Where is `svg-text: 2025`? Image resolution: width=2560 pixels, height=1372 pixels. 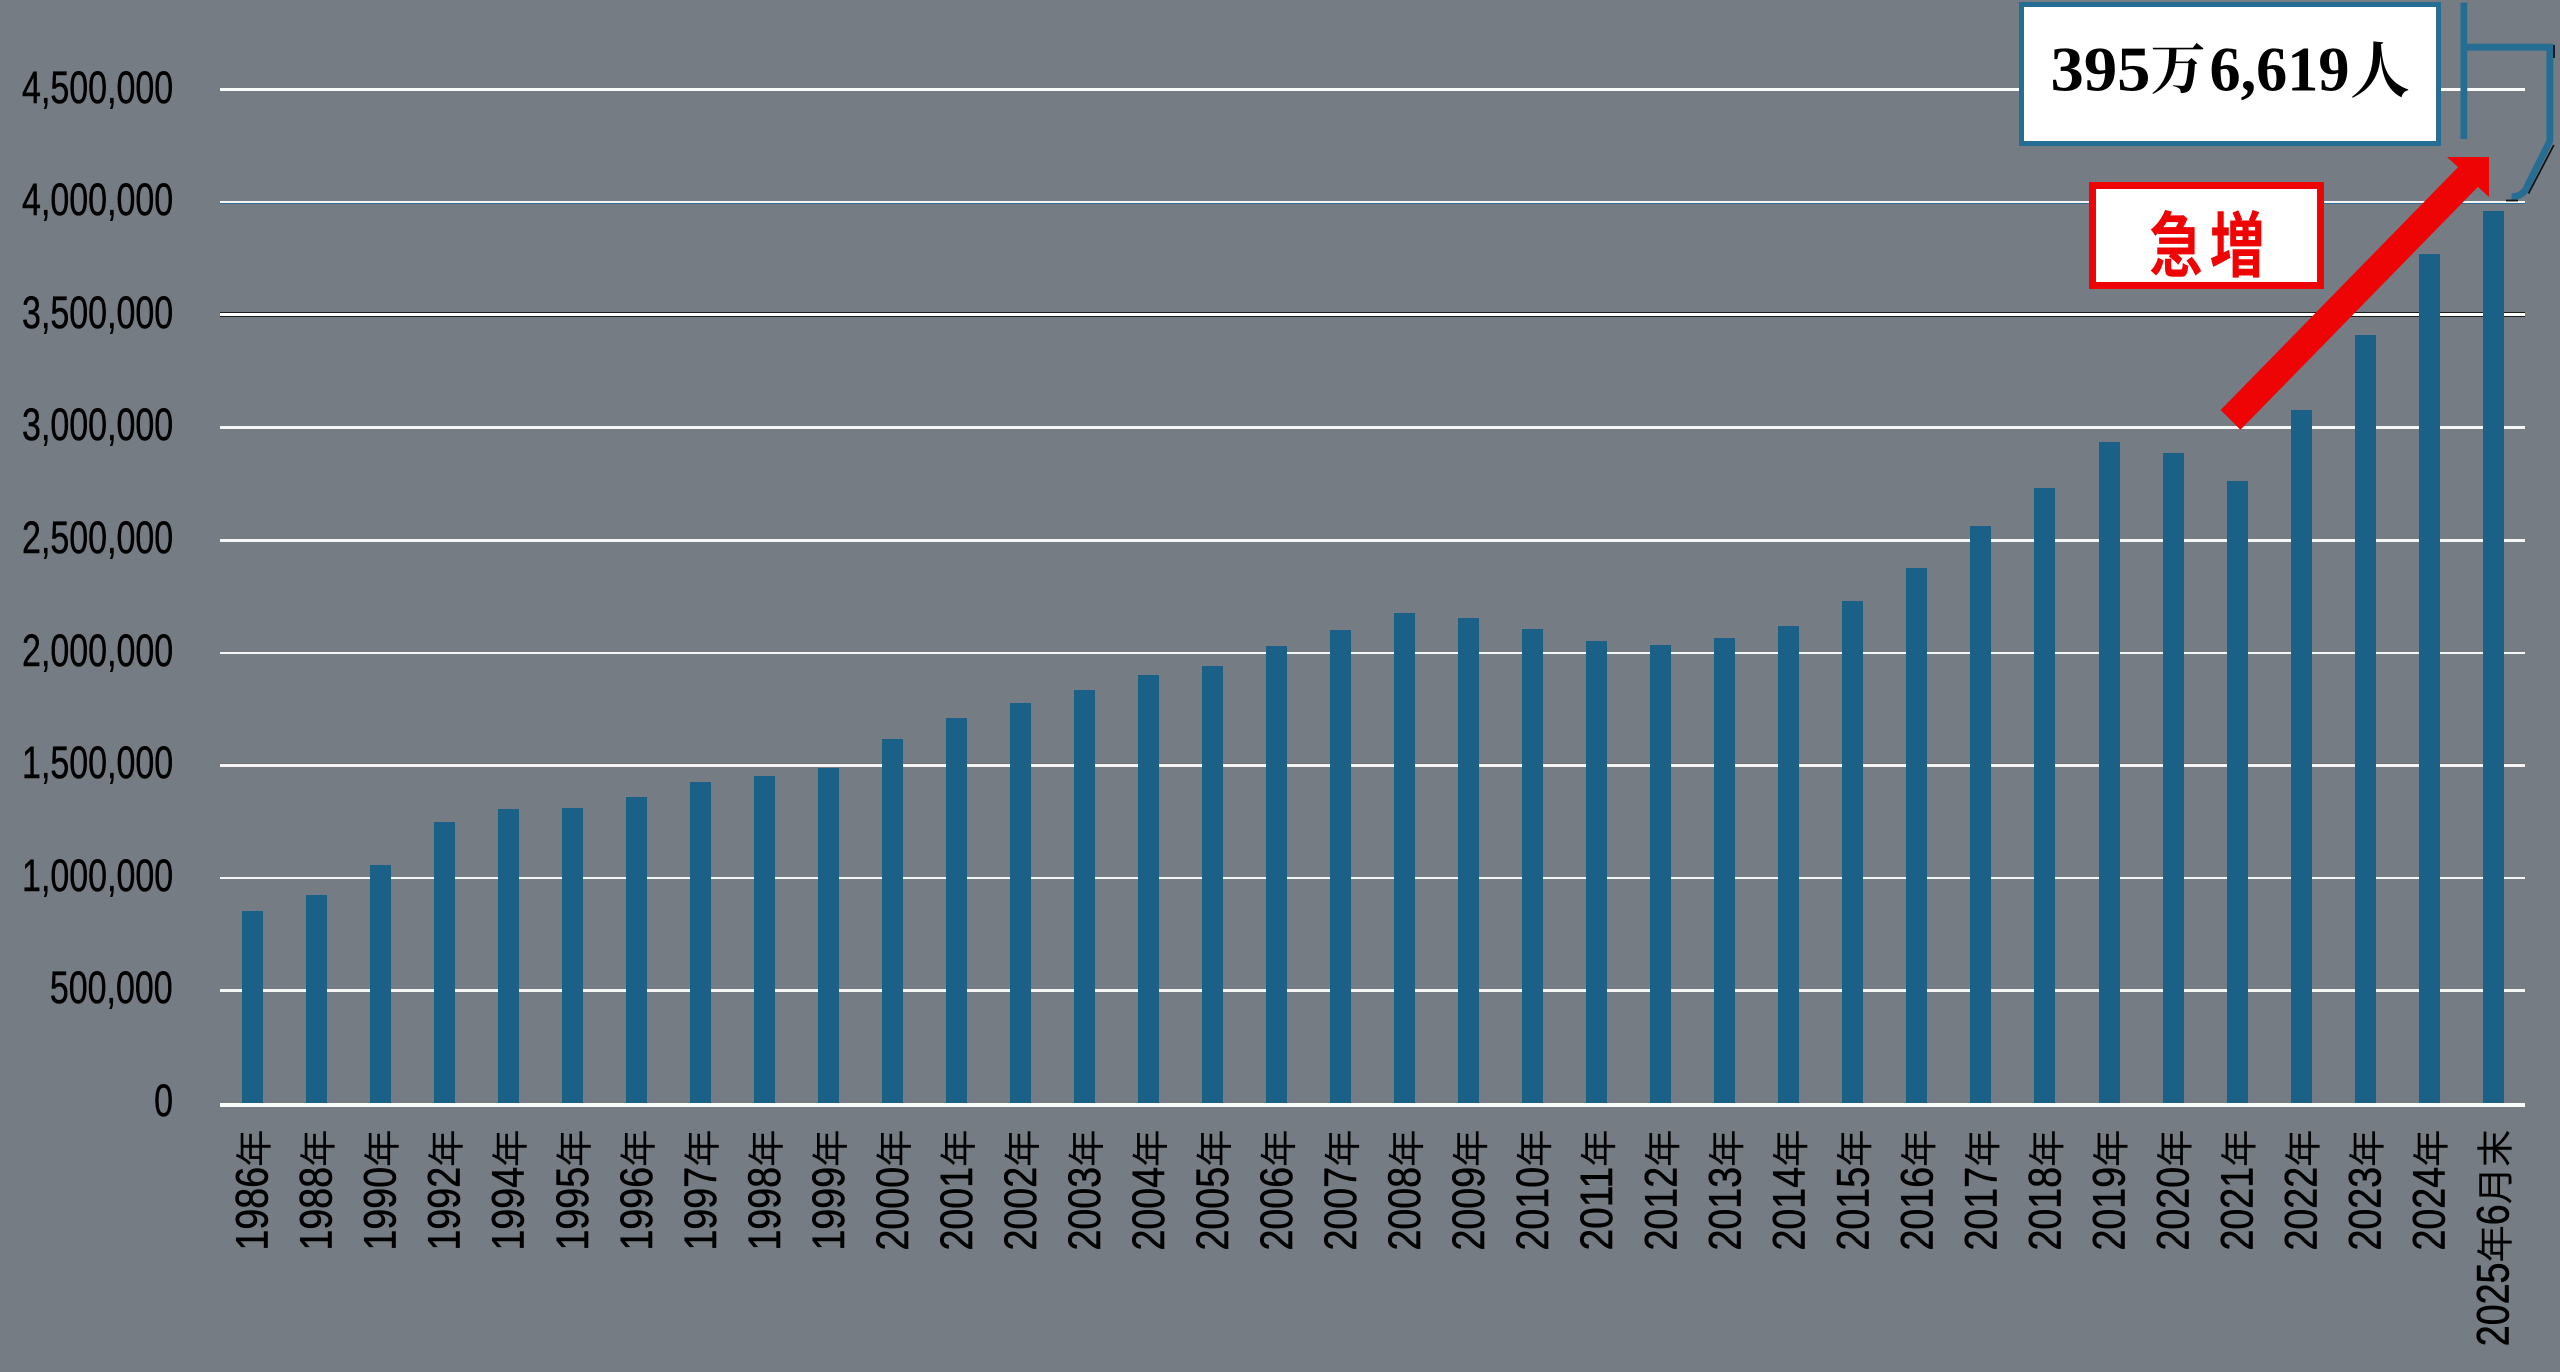 svg-text: 2025 is located at coordinates (2493, 1305).